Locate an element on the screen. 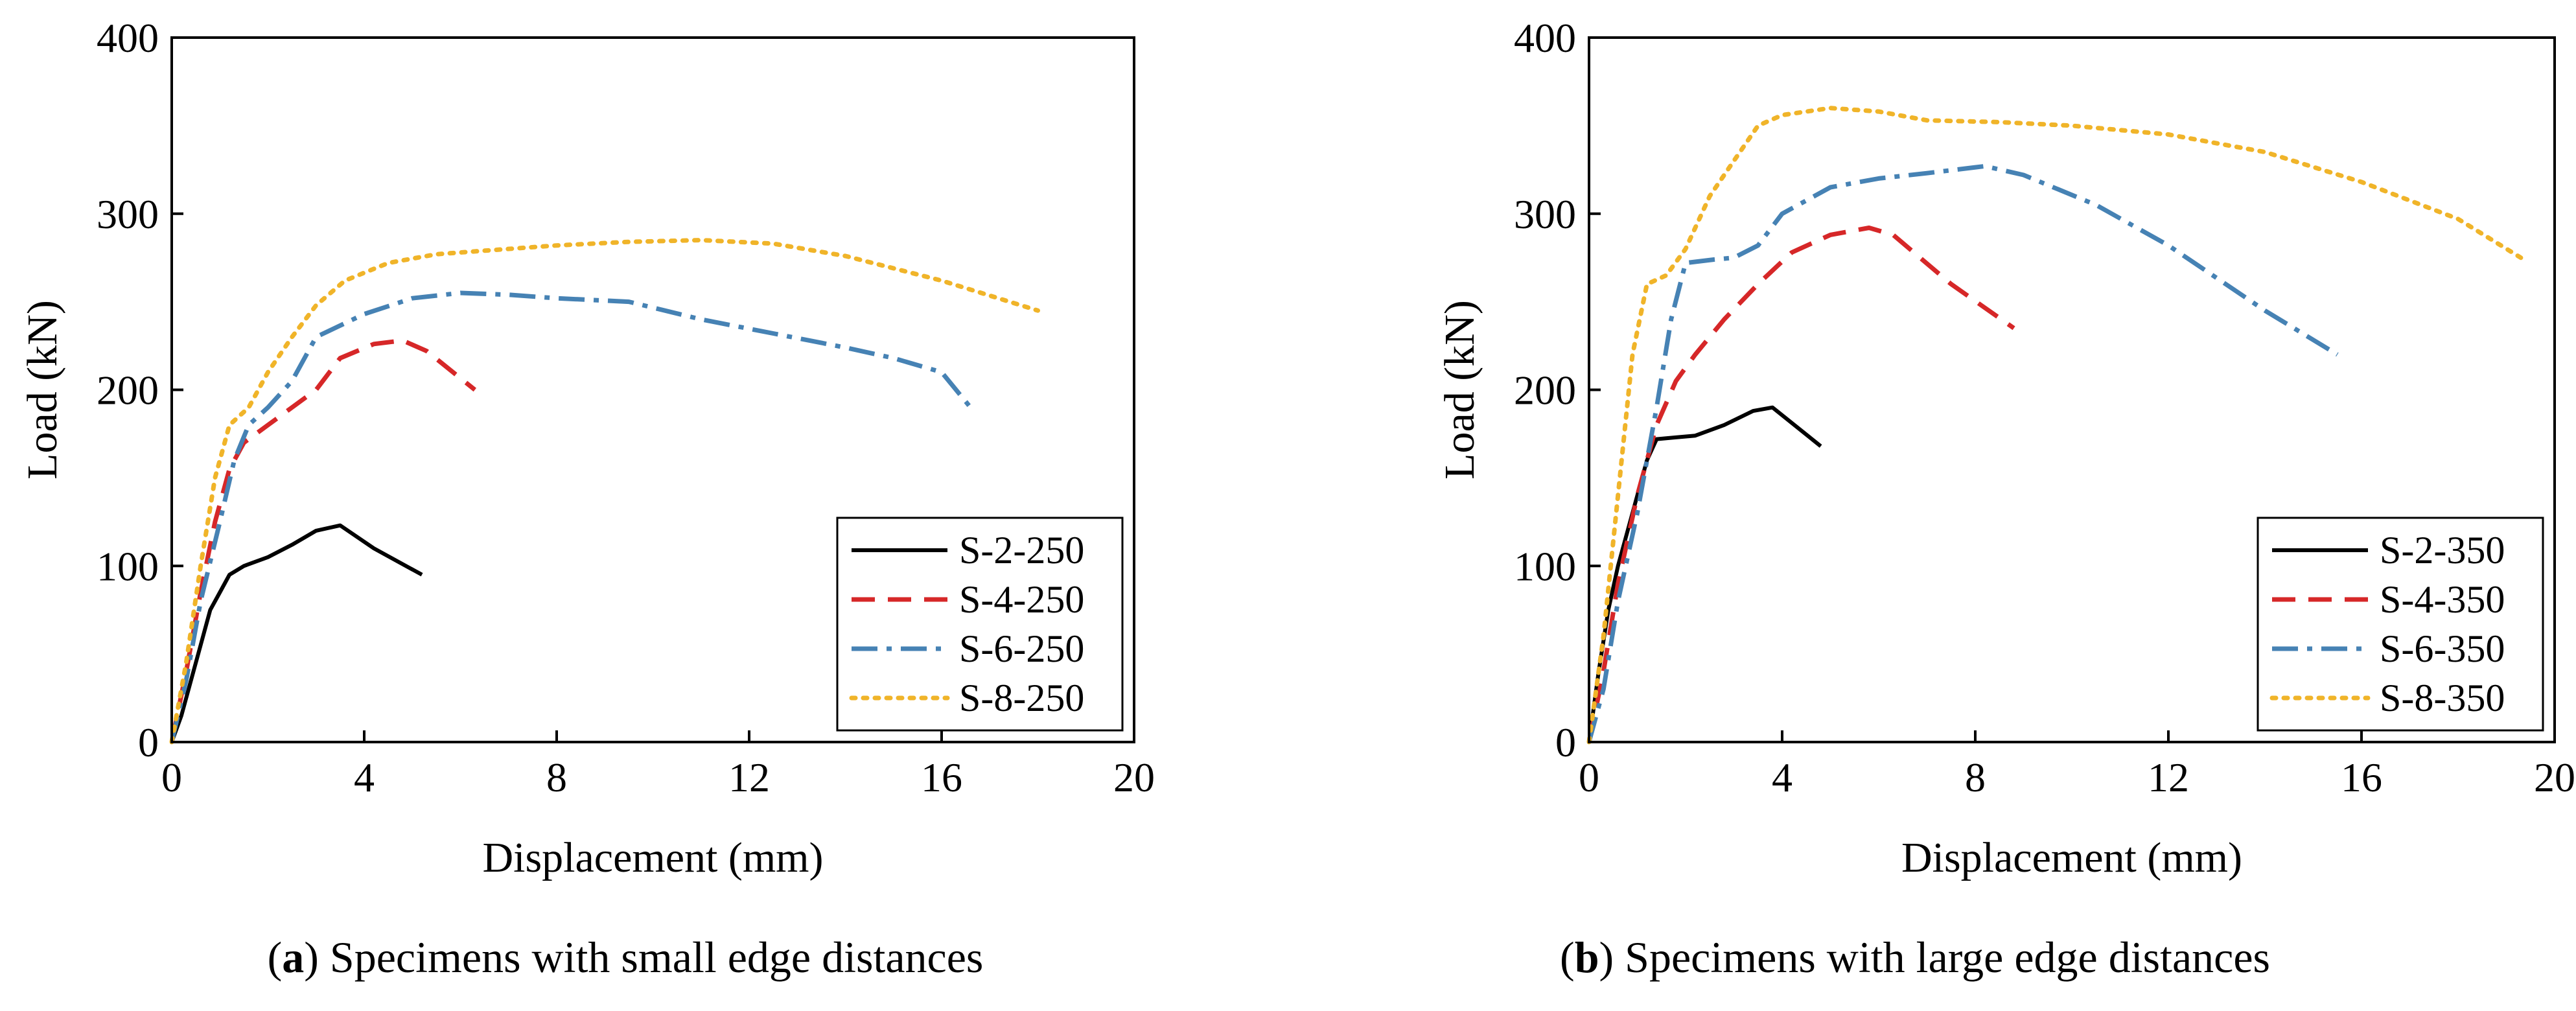  chart-a-y-tick-label: 100 is located at coordinates (128, 566).